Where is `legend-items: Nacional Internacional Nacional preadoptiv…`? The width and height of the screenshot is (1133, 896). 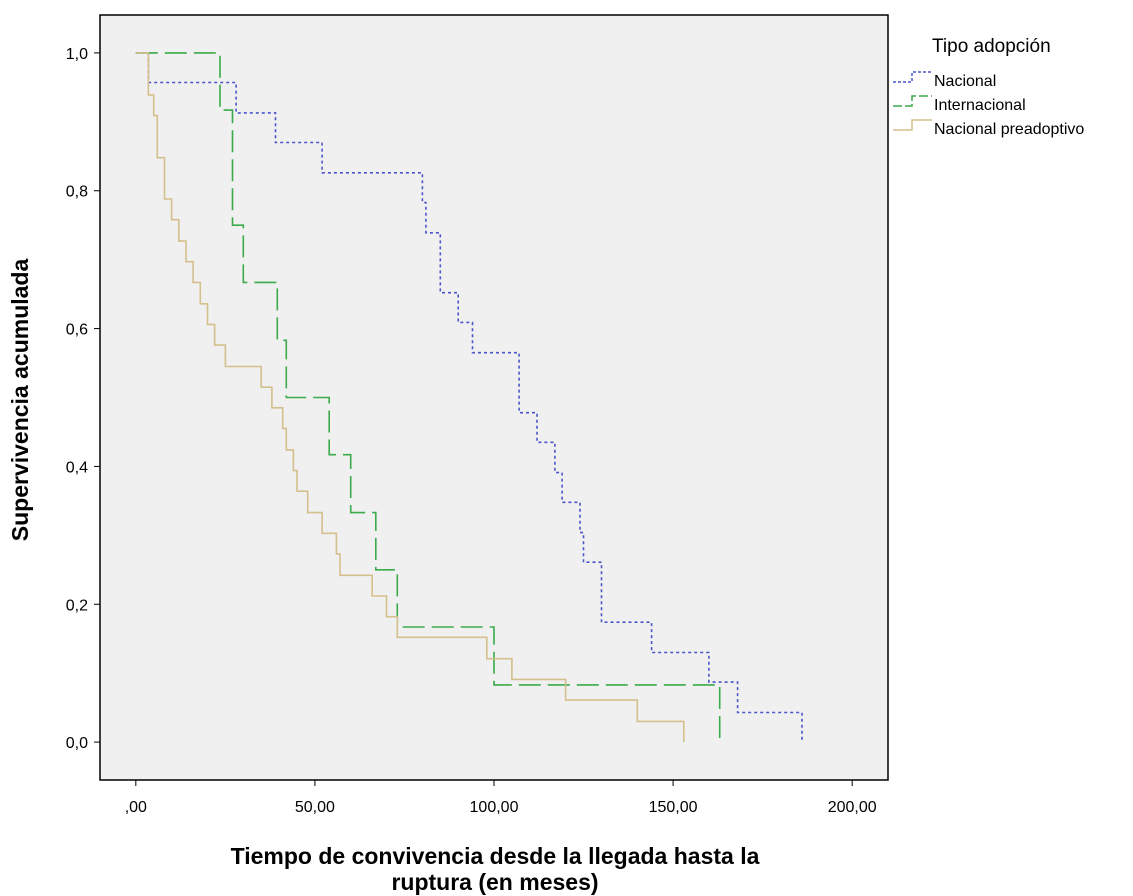 legend-items: Nacional Internacional Nacional preadoptiv… is located at coordinates (988, 104).